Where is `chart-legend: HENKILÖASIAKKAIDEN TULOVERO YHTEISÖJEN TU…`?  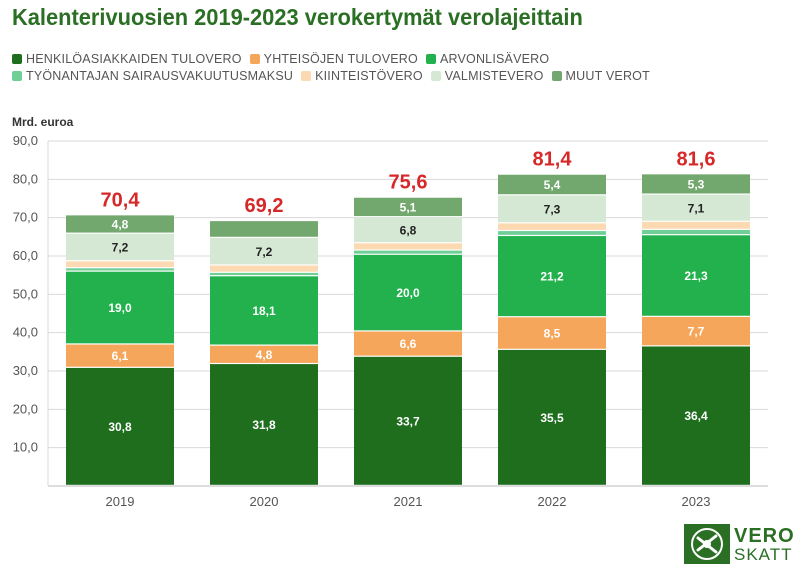 chart-legend: HENKILÖASIAKKAIDEN TULOVERO YHTEISÖJEN TU… is located at coordinates (352, 67).